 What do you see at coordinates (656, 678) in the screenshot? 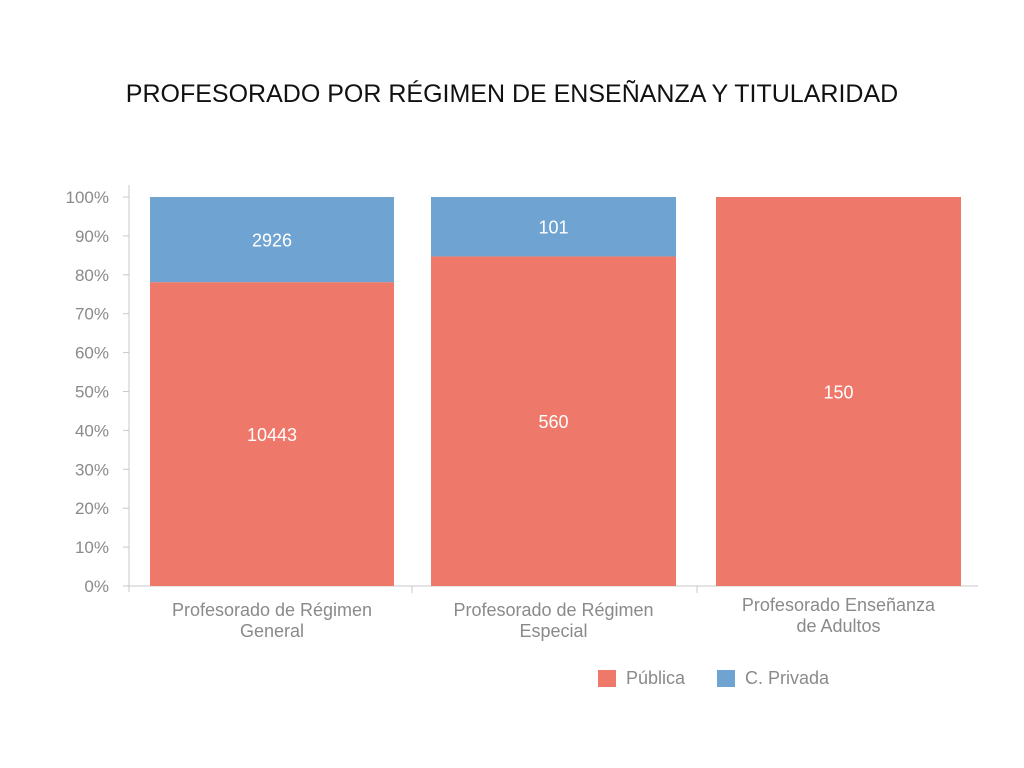
I see `legend-label: Pública` at bounding box center [656, 678].